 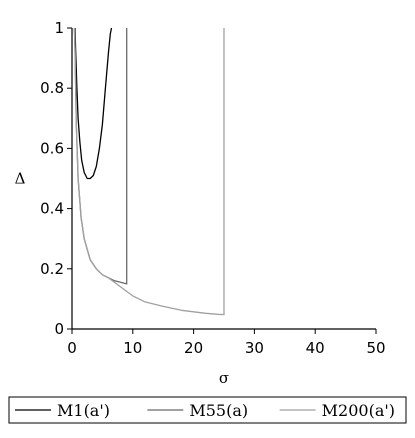 What do you see at coordinates (132, 348) in the screenshot?
I see `x-tick-label: 10` at bounding box center [132, 348].